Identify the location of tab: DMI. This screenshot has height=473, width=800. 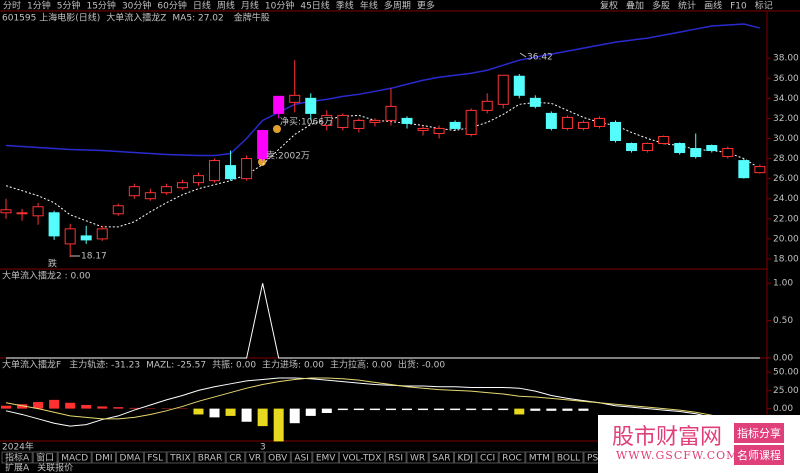
(103, 459).